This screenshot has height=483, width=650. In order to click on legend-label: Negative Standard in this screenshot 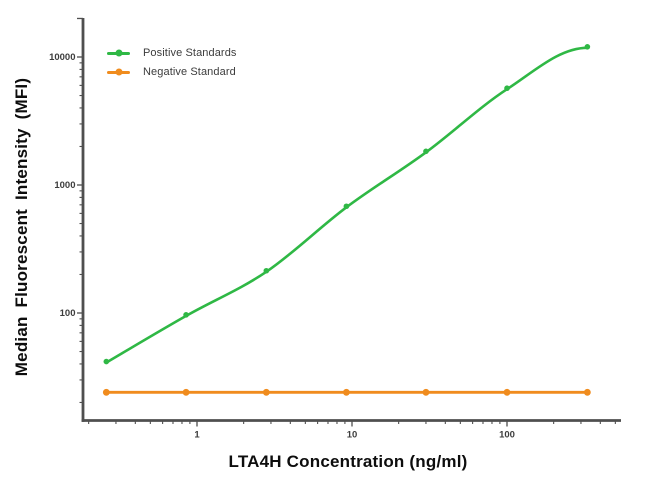, I will do `click(189, 72)`.